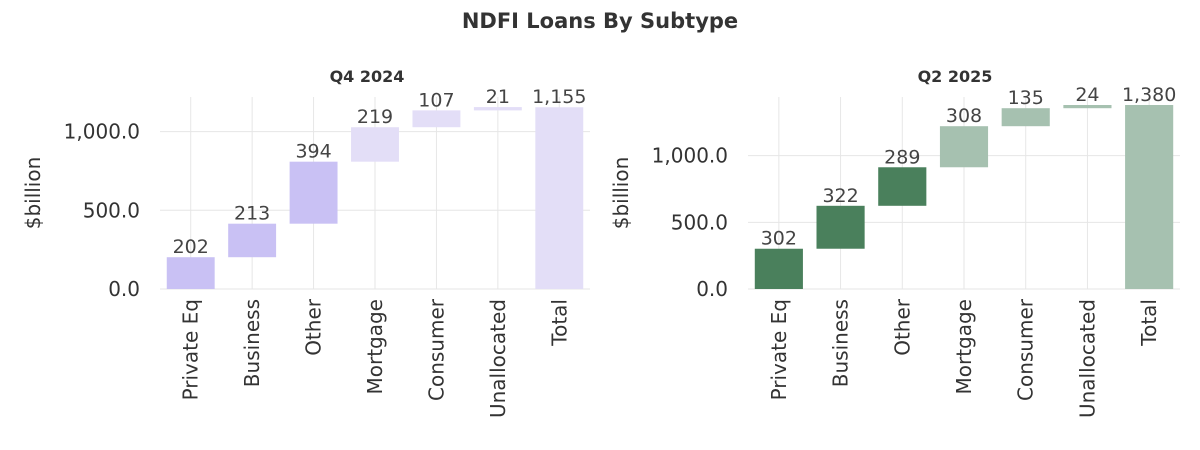  Describe the element at coordinates (1149, 95) in the screenshot. I see `data-label: 1,380` at that location.